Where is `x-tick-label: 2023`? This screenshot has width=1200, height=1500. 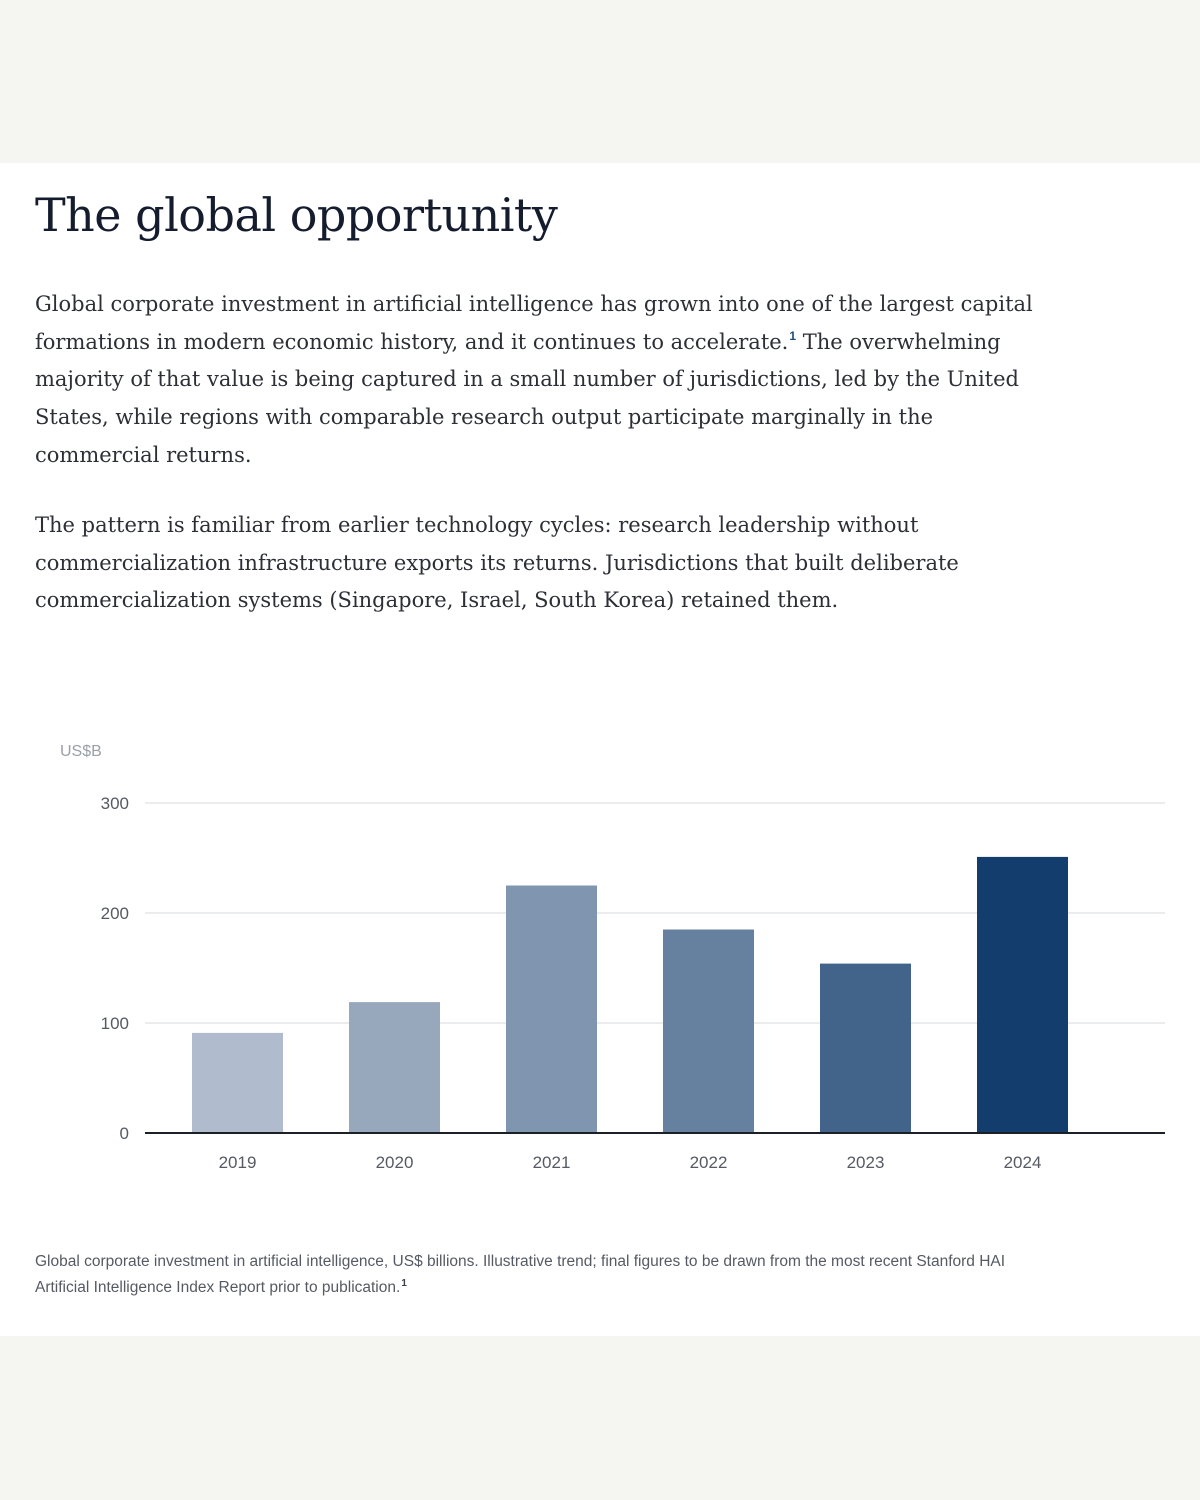
x-tick-label: 2023 is located at coordinates (866, 1162).